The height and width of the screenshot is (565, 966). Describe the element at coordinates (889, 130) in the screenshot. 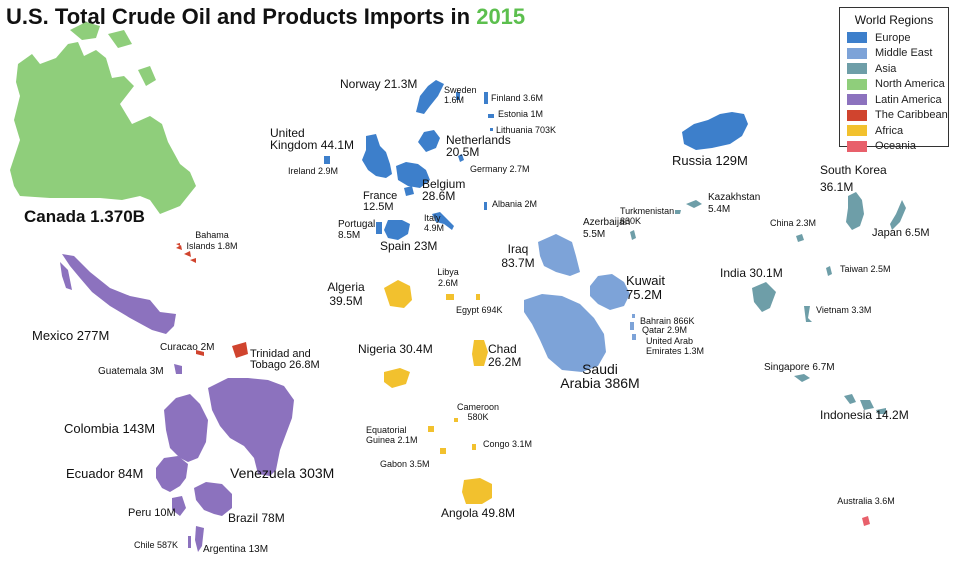

I see `legend-label: Africa` at that location.